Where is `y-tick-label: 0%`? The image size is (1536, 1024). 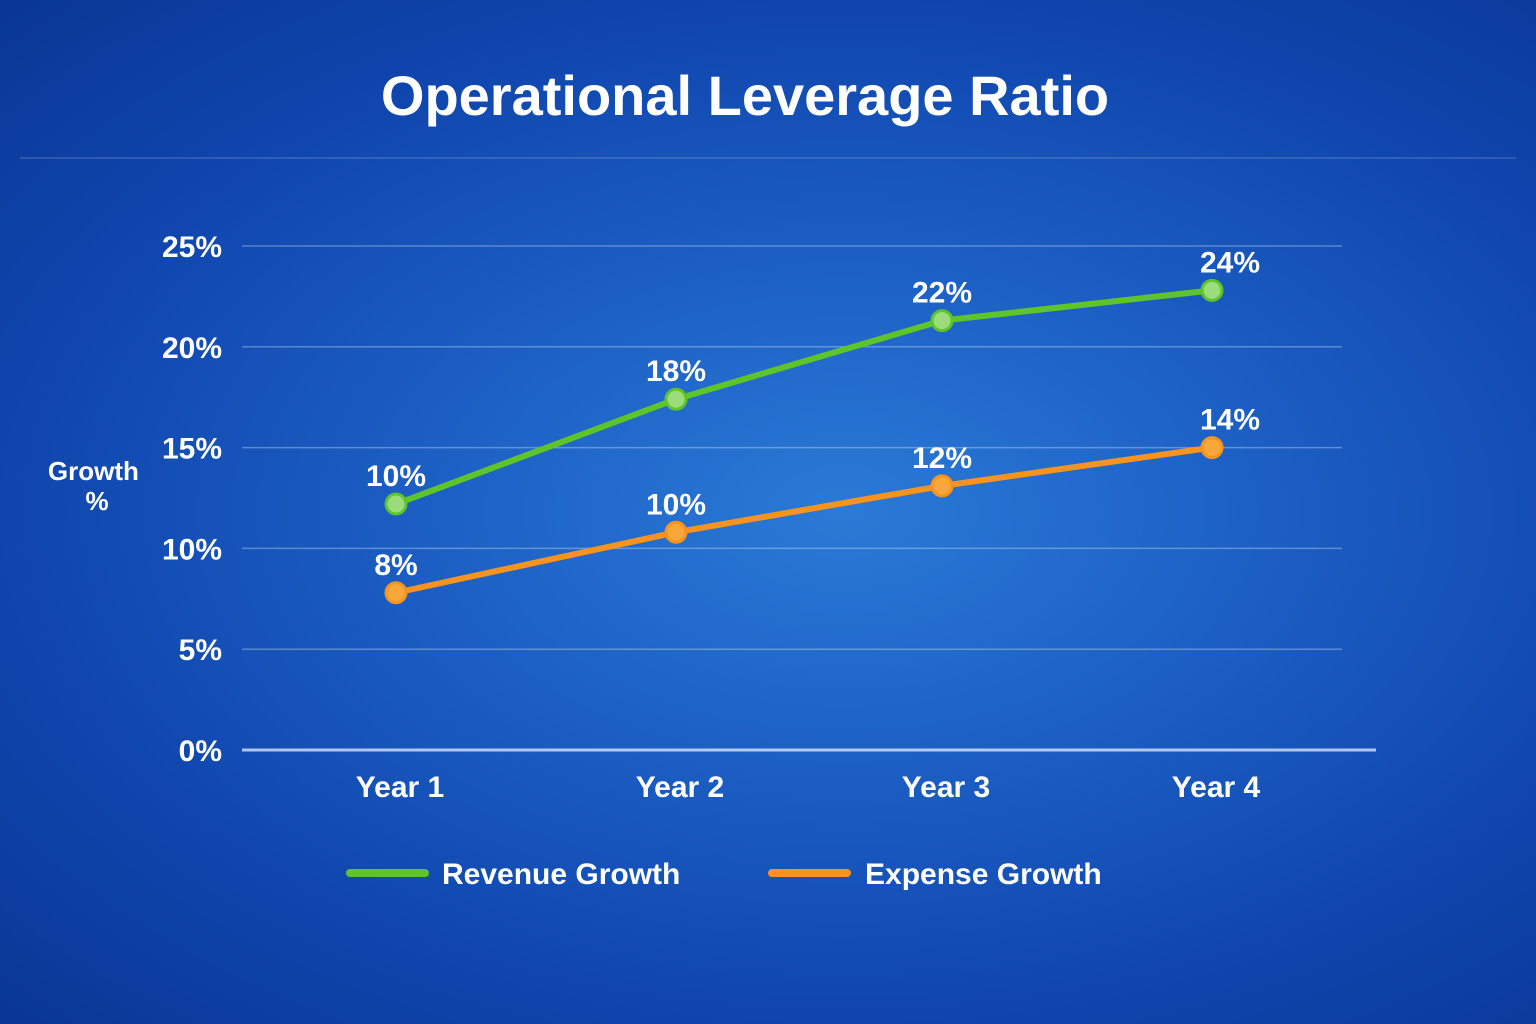 y-tick-label: 0% is located at coordinates (200, 751).